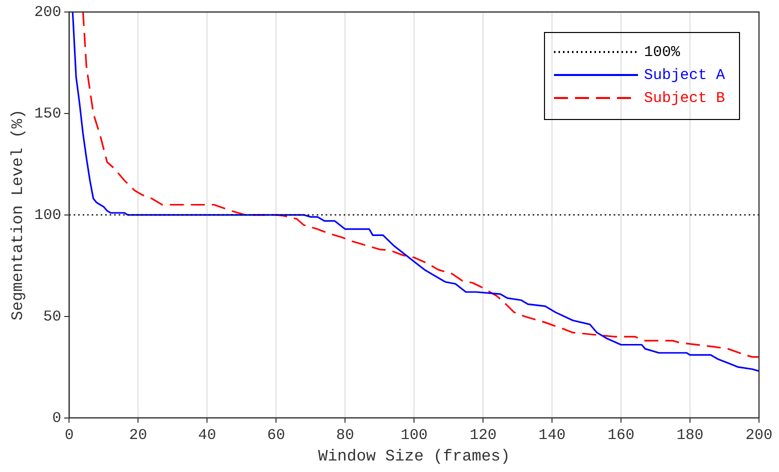 This screenshot has width=779, height=472. Describe the element at coordinates (414, 457) in the screenshot. I see `x-axis-title: Window Size (frames)` at that location.